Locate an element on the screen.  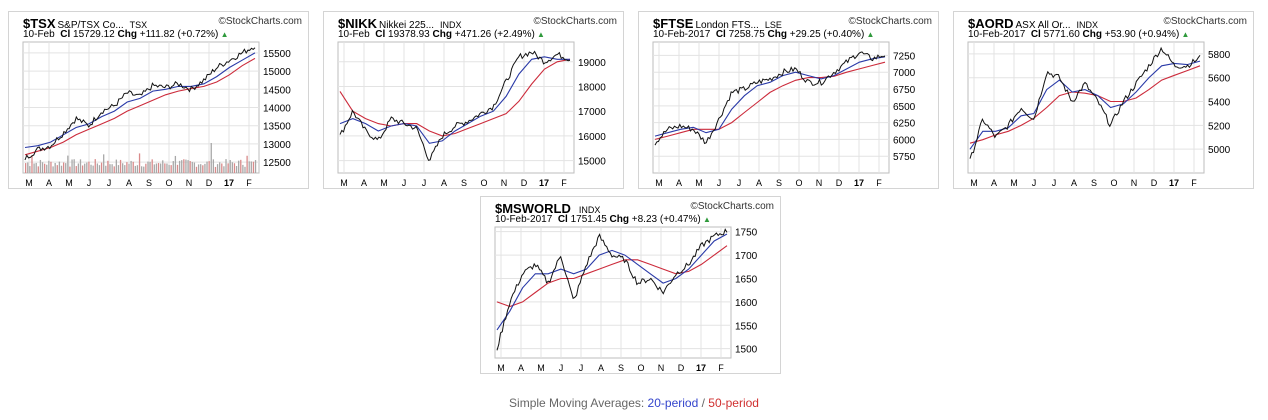
sma50-line is located at coordinates (1085, 104).